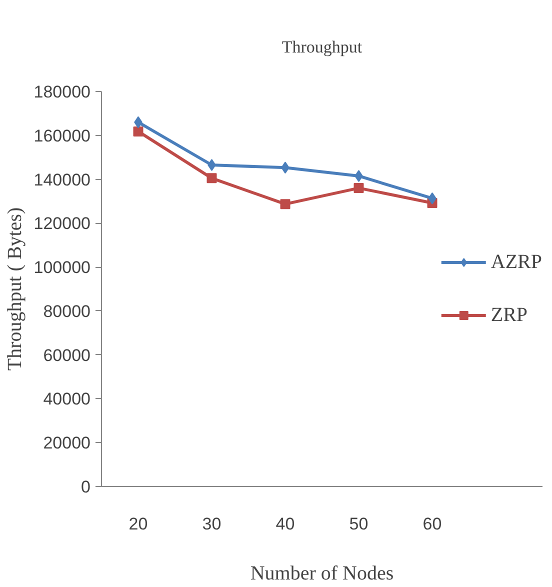 The image size is (552, 587). What do you see at coordinates (516, 262) in the screenshot?
I see `legend-label: AZRP` at bounding box center [516, 262].